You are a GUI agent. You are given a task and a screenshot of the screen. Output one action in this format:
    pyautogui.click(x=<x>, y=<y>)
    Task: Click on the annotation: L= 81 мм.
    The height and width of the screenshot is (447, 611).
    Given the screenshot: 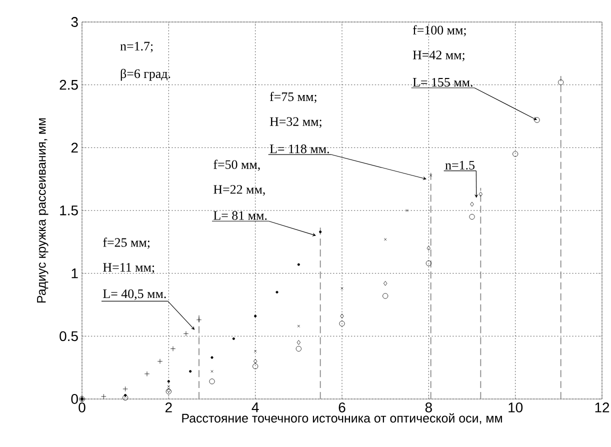 What is the action you would take?
    pyautogui.click(x=240, y=215)
    